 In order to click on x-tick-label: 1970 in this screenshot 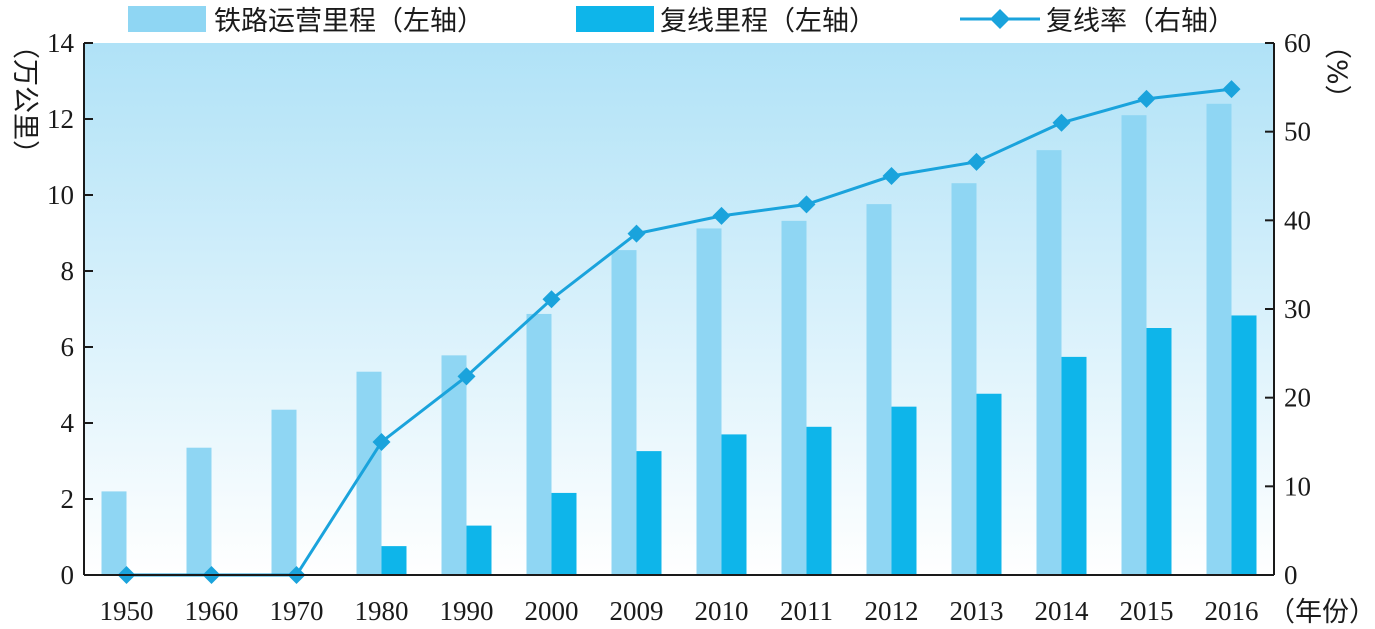, I will do `click(297, 611)`.